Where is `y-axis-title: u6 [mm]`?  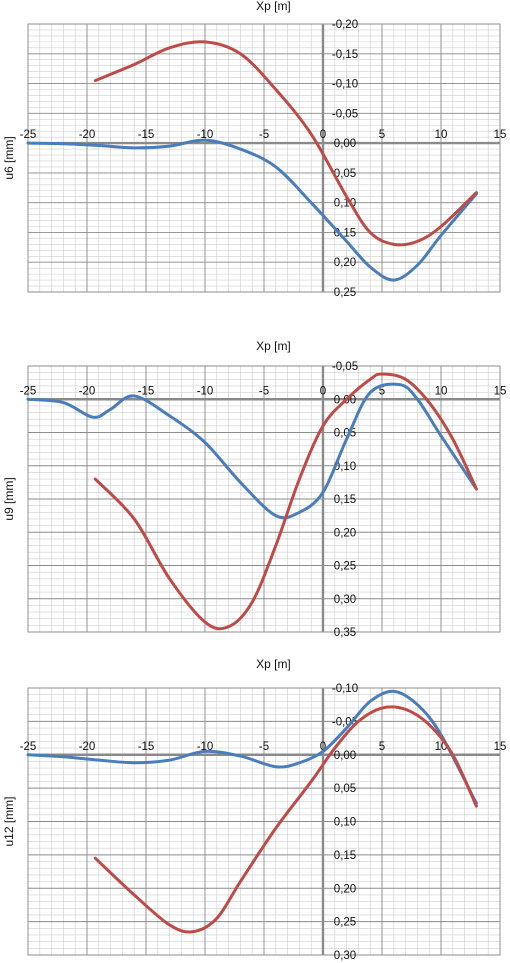
y-axis-title: u6 [mm] is located at coordinates (9, 157).